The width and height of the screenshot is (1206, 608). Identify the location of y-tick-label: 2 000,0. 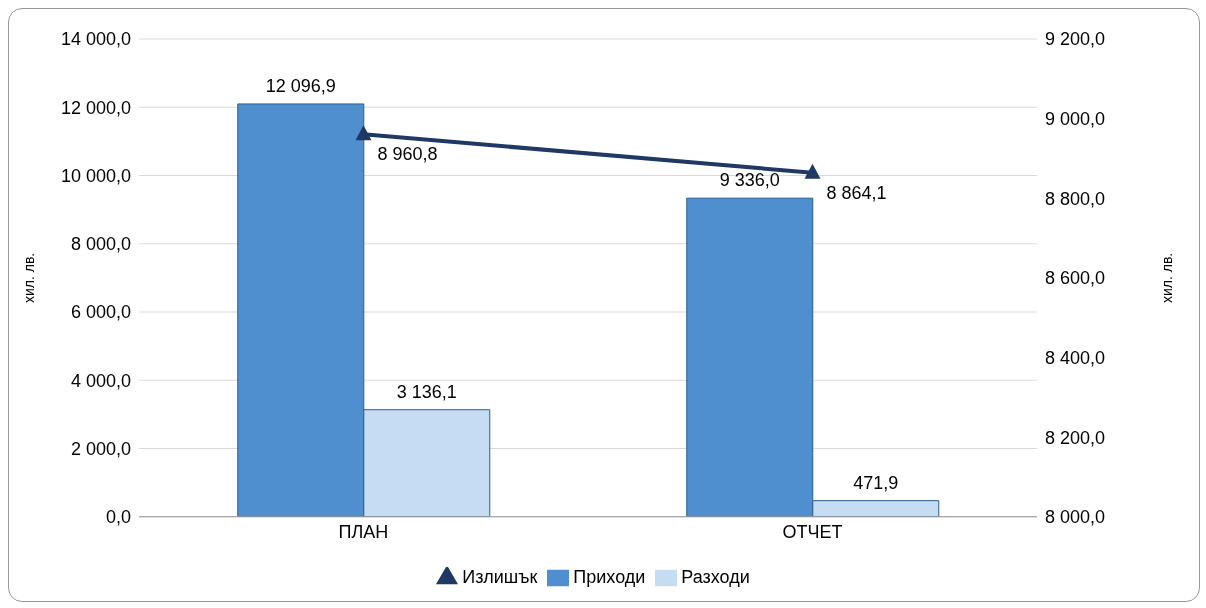
(100, 448).